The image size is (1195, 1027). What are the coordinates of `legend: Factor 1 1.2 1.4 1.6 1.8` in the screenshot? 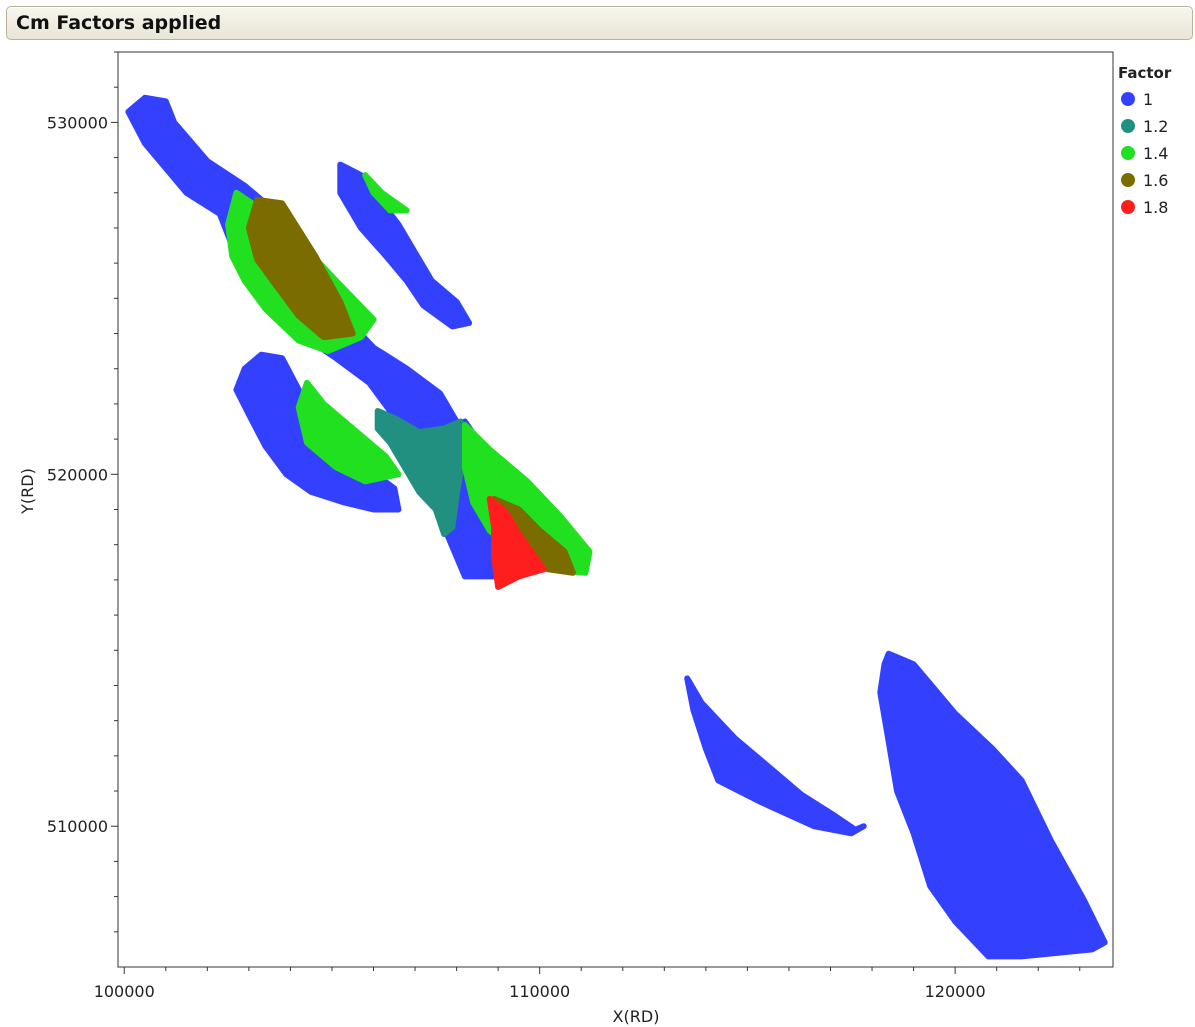 It's located at (1145, 140).